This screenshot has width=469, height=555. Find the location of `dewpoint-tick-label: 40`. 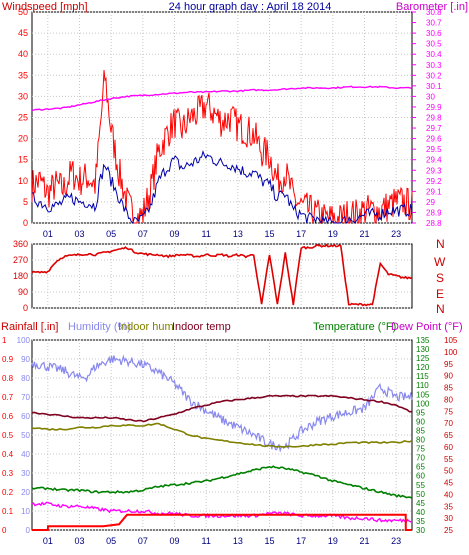

dewpoint-tick-label: 40 is located at coordinates (448, 494).